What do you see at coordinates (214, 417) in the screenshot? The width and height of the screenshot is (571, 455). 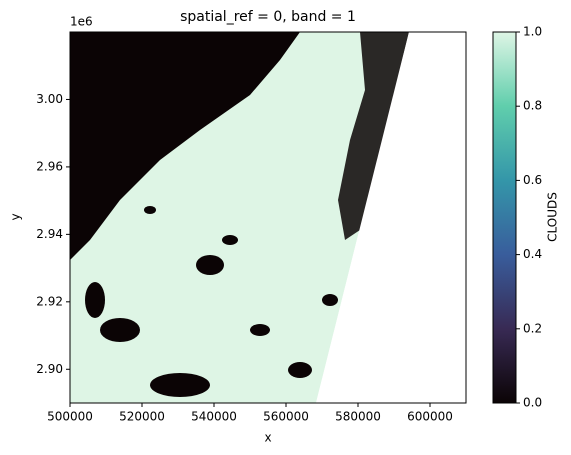 I see `x-tick-label: 540000` at bounding box center [214, 417].